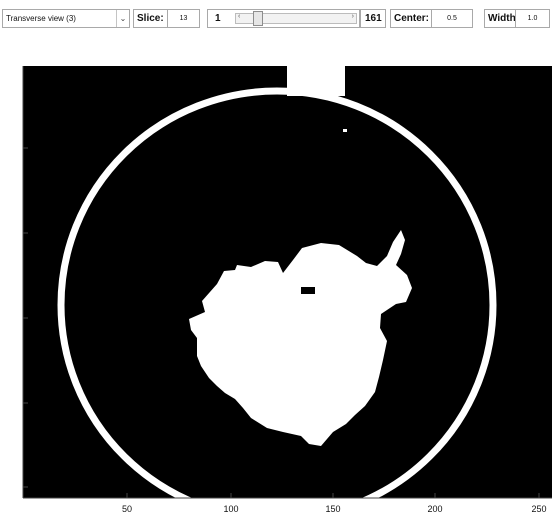 This screenshot has width=552, height=515. I want to click on slice-input: 13, so click(183, 18).